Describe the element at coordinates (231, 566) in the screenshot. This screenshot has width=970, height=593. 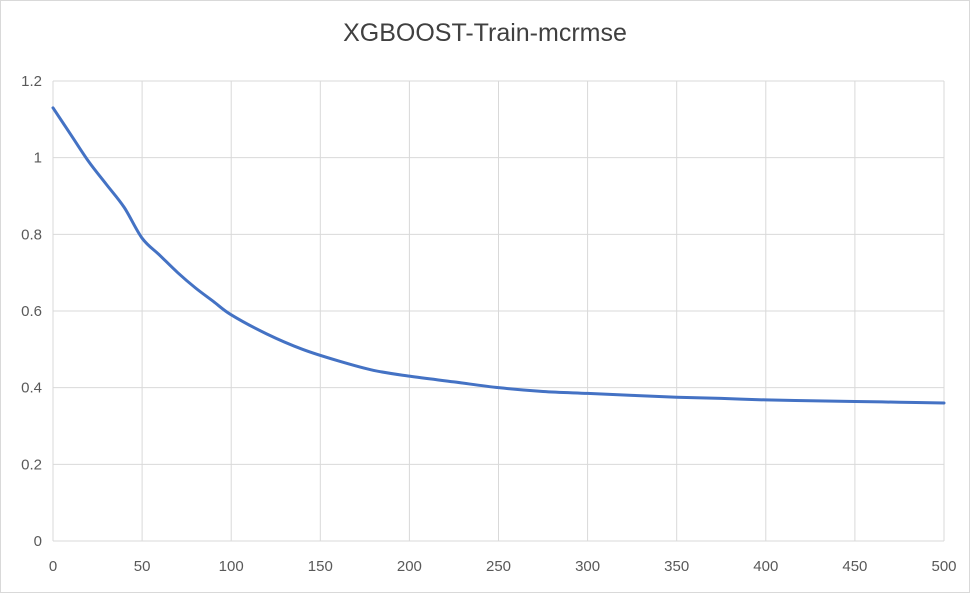
I see `x-tick-label: 100` at that location.